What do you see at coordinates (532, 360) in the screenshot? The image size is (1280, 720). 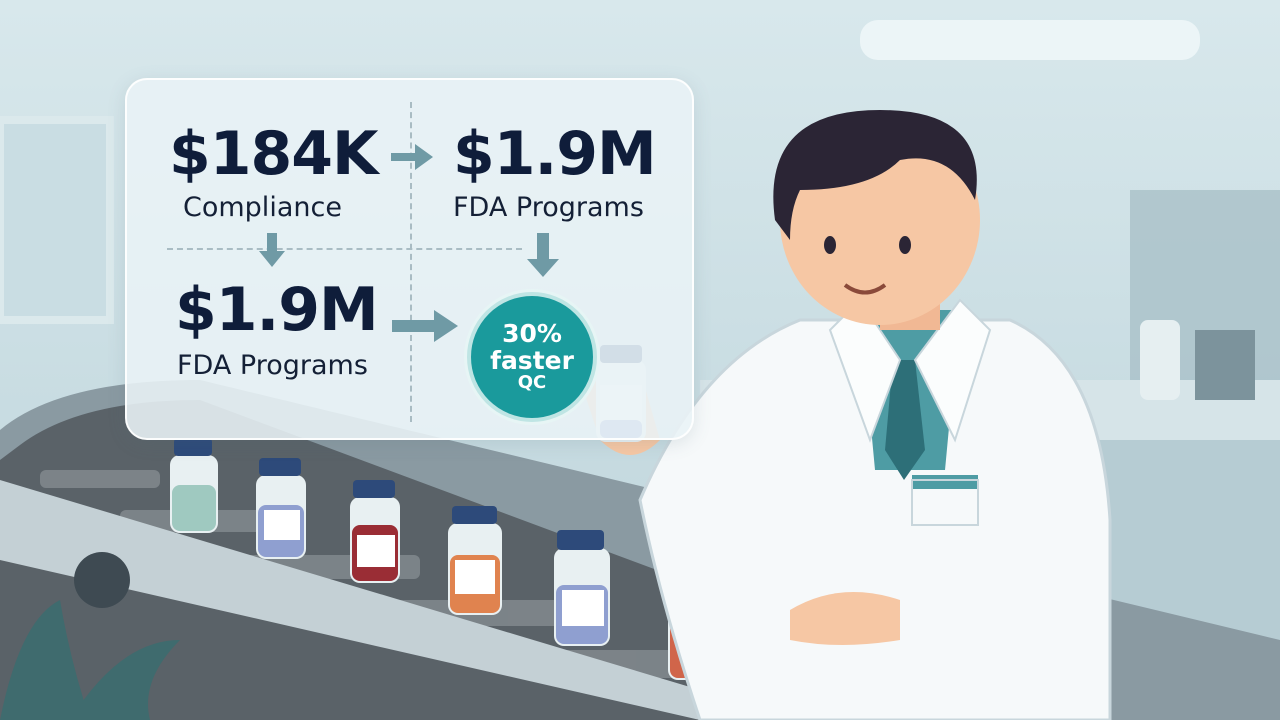 I see `badge-text: faster` at bounding box center [532, 360].